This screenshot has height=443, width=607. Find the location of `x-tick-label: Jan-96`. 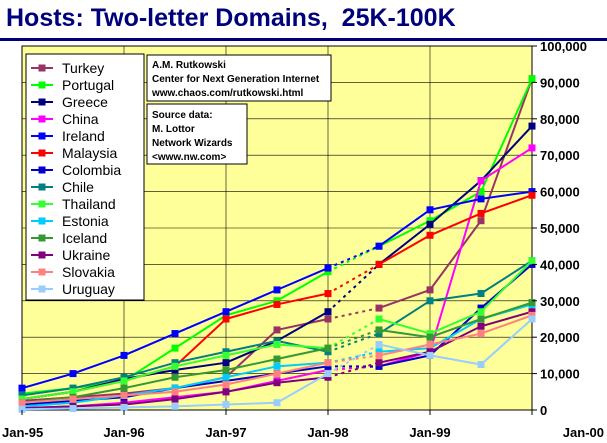

x-tick-label: Jan-96 is located at coordinates (123, 432).